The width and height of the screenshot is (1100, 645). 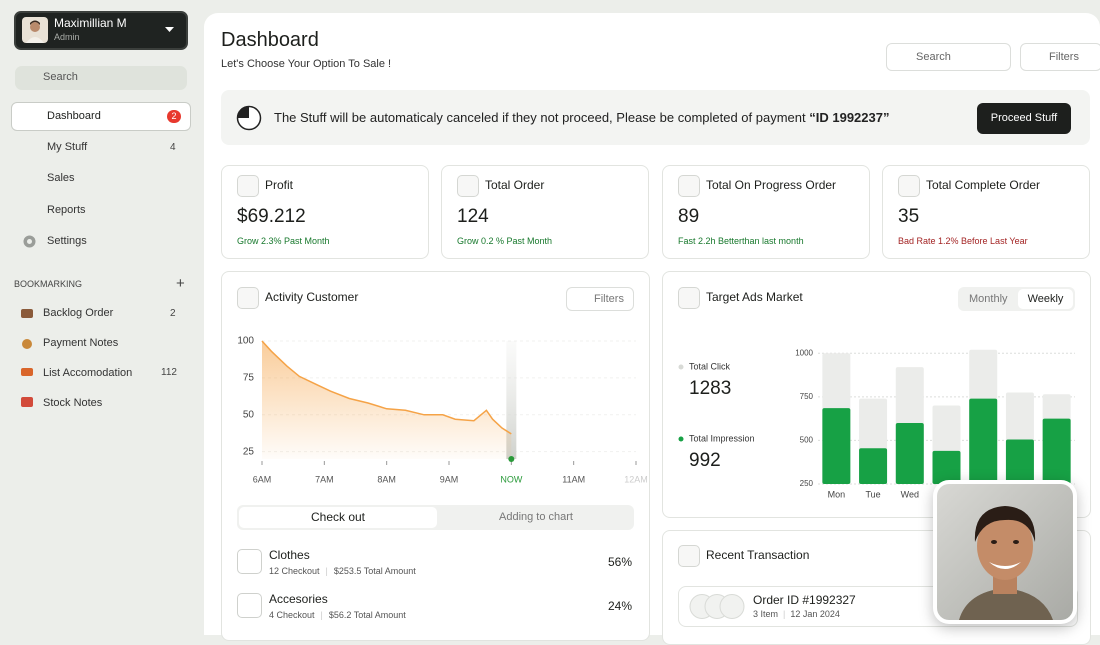 What do you see at coordinates (249, 118) in the screenshot?
I see `alert-icon` at bounding box center [249, 118].